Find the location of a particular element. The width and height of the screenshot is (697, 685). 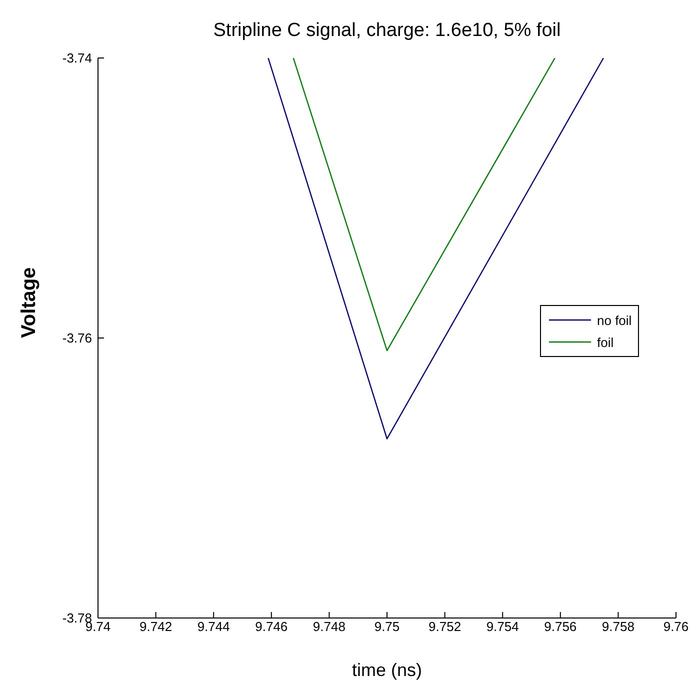

x-tick-label: 9.758 is located at coordinates (618, 626).